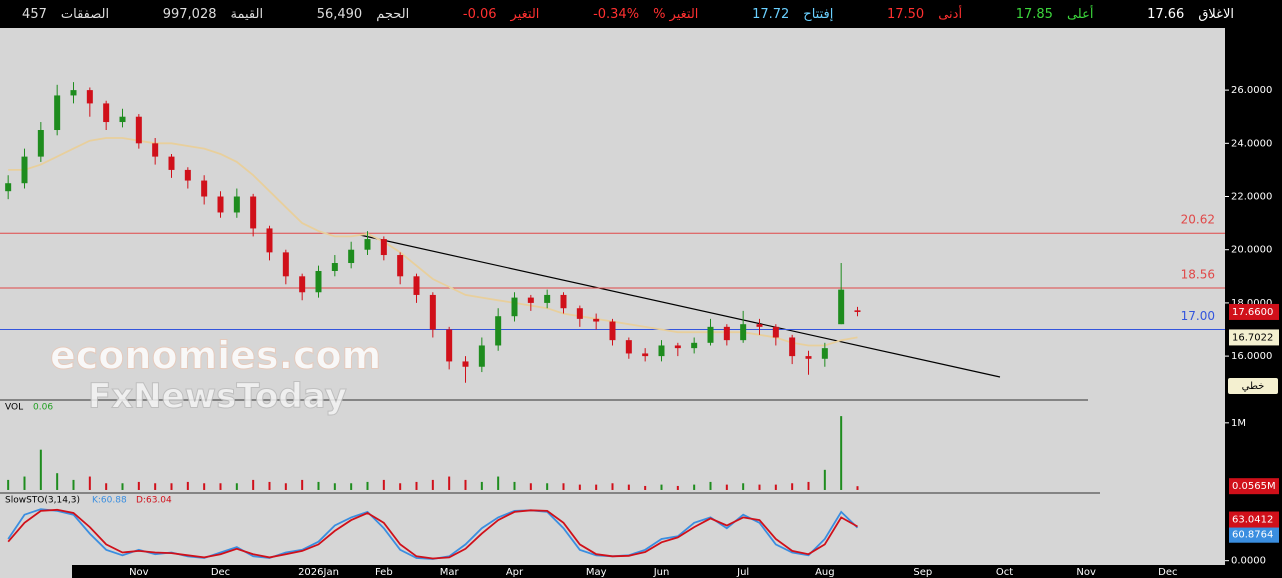  Describe the element at coordinates (1251, 303) in the screenshot. I see `y-tick-label: 18.0000` at that location.